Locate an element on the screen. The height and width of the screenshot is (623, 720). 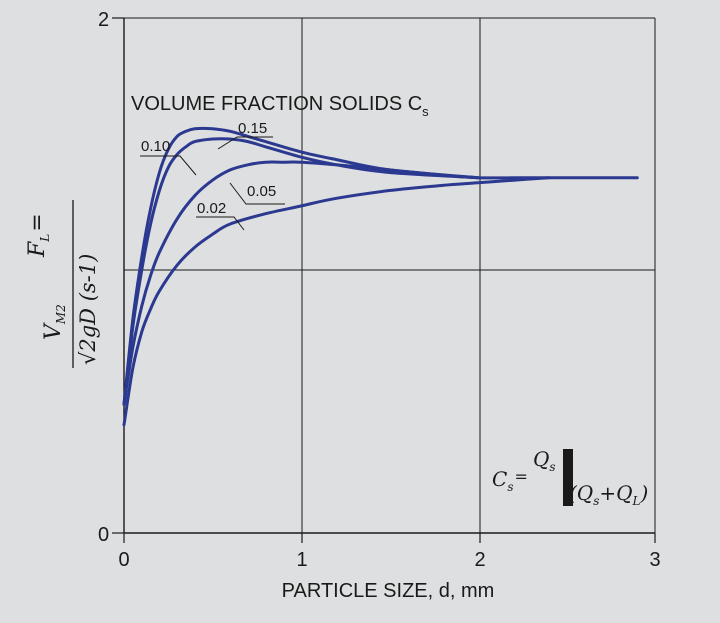
formula-den-sub1: s is located at coordinates (596, 501).